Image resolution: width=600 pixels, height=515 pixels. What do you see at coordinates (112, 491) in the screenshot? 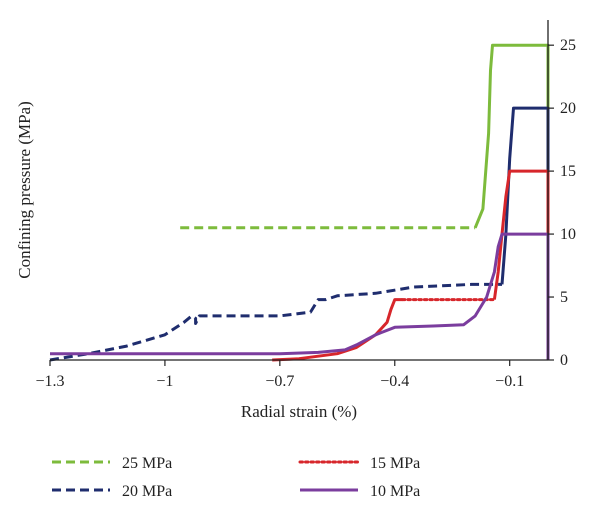
I see `legend-item: 20 MPa` at bounding box center [112, 491].